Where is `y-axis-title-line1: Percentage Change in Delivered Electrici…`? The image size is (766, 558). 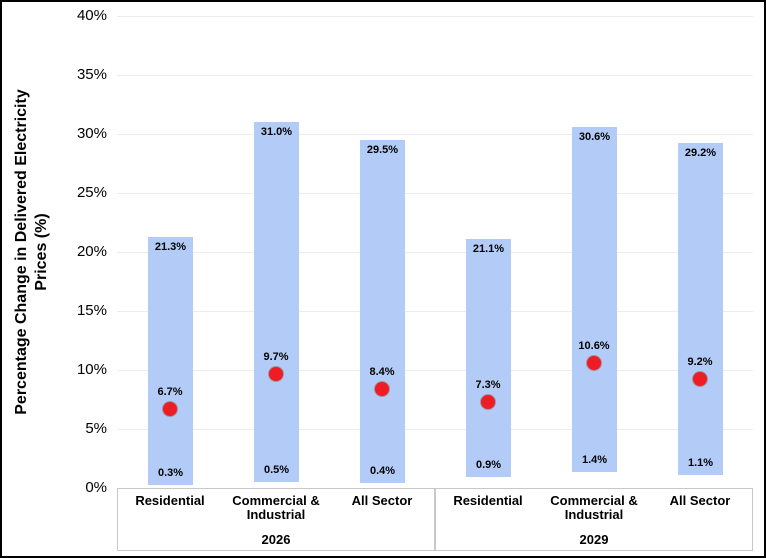
y-axis-title-line1: Percentage Change in Delivered Electrici… is located at coordinates (21, 252).